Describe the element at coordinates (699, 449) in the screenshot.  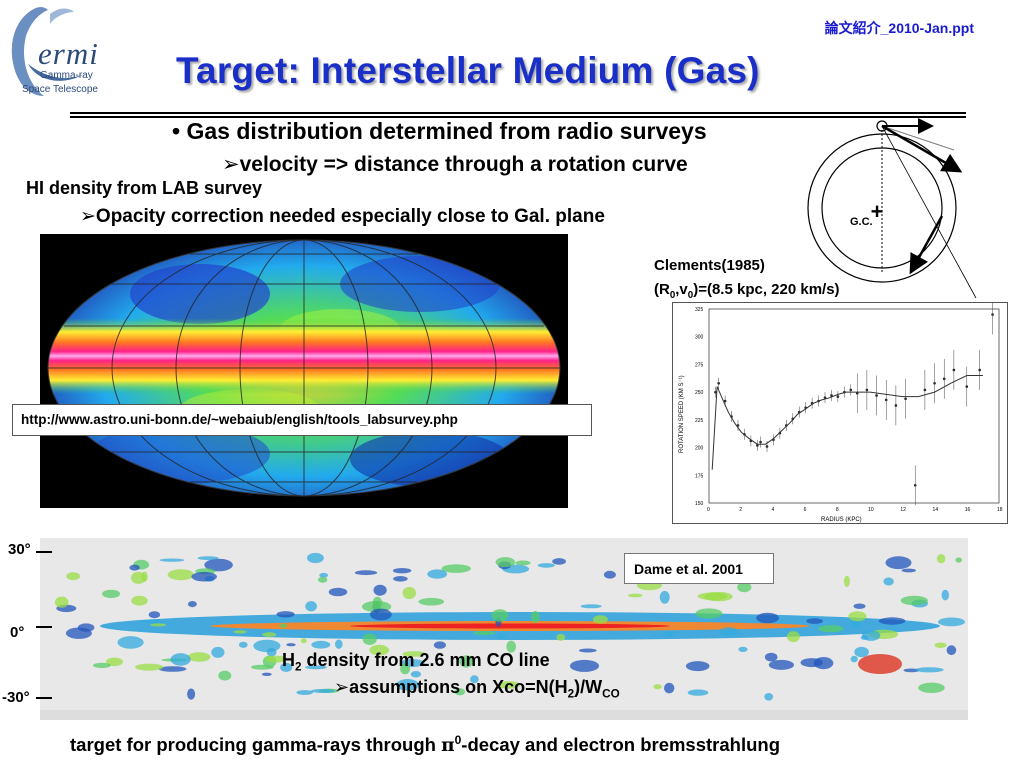
I see `y-tick-label: 200` at that location.